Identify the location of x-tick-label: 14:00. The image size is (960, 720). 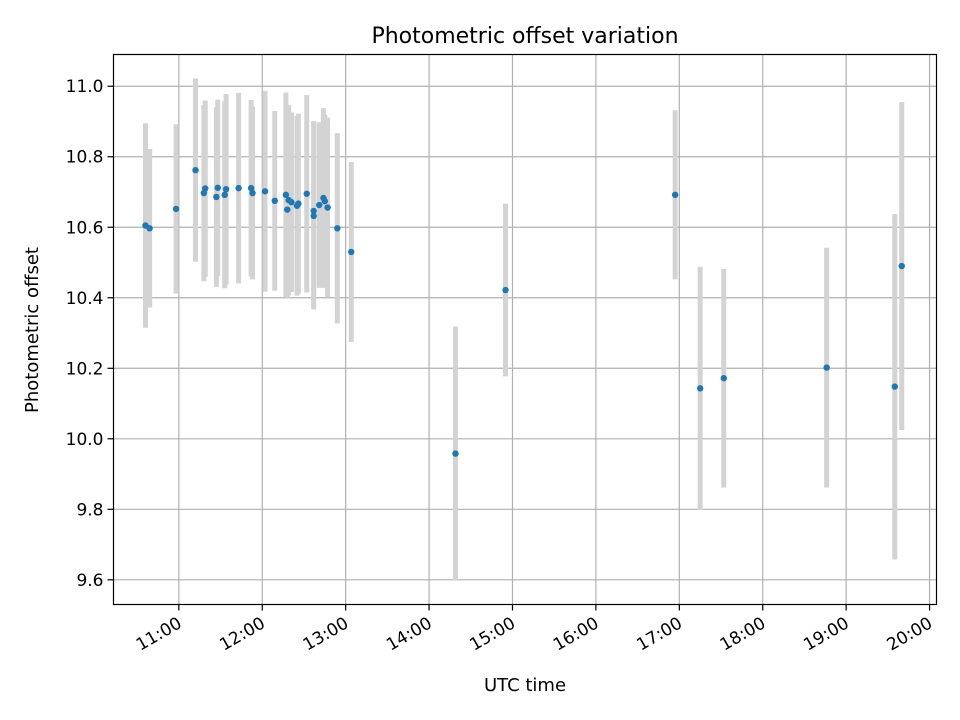
(409, 635).